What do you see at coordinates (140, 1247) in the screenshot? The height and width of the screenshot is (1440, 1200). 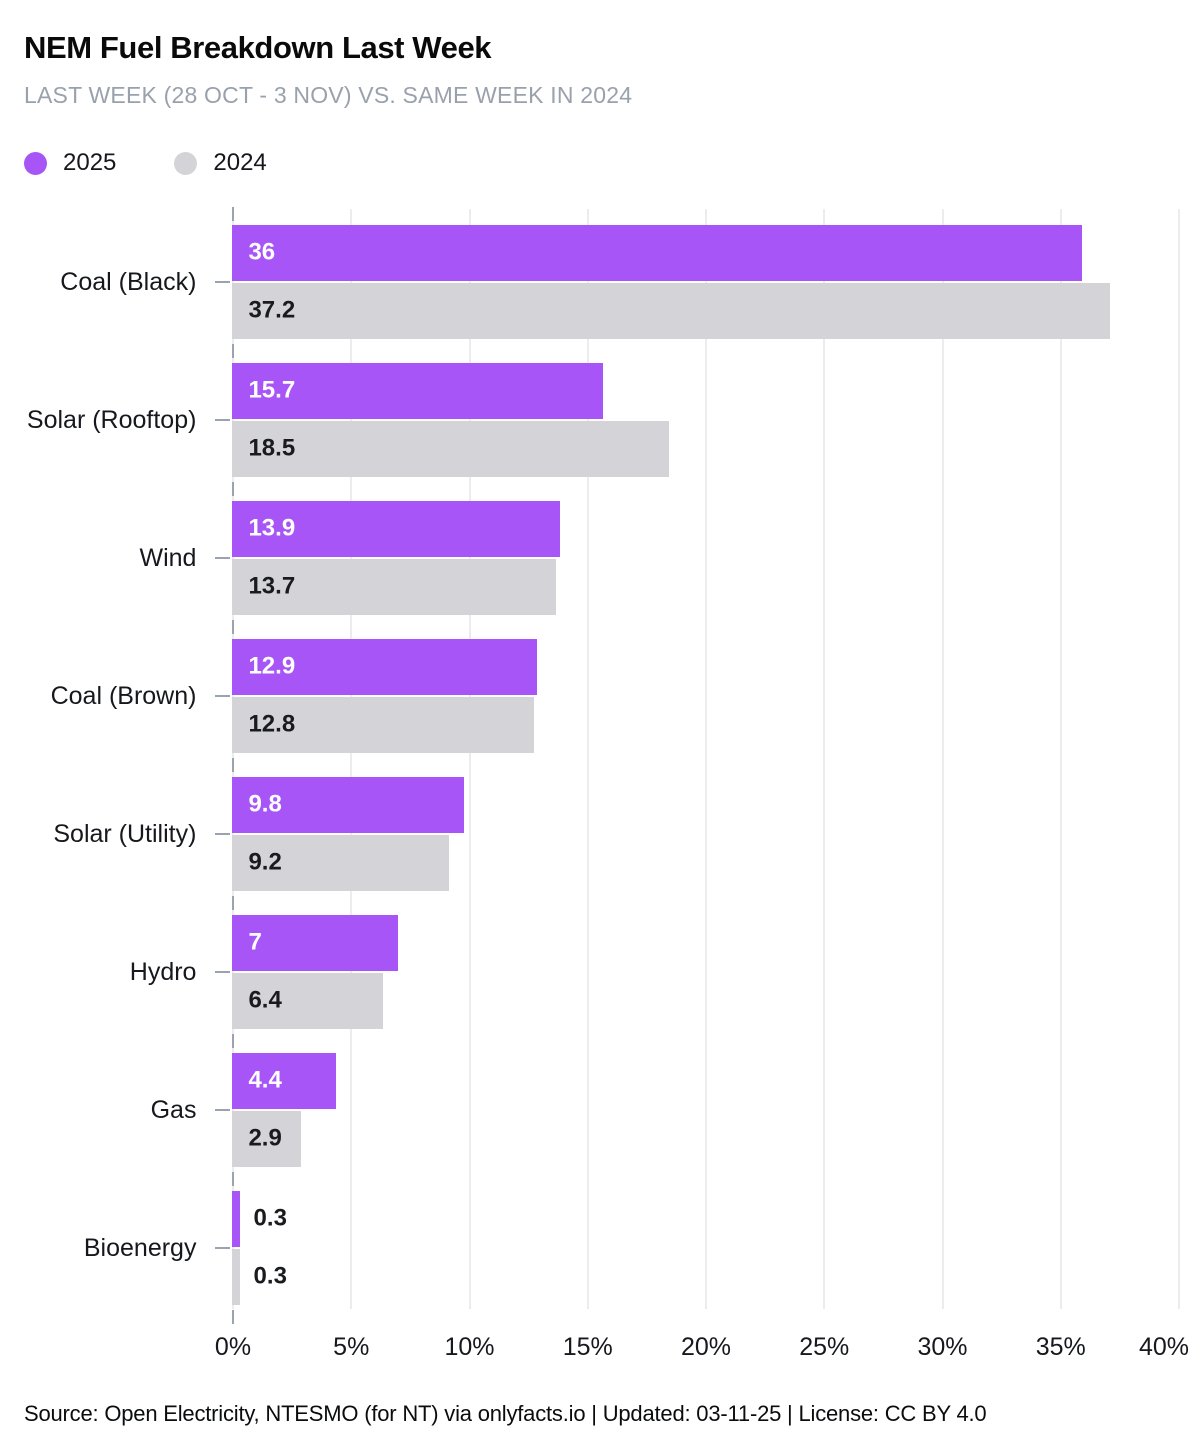 I see `category-label: Bioenergy` at bounding box center [140, 1247].